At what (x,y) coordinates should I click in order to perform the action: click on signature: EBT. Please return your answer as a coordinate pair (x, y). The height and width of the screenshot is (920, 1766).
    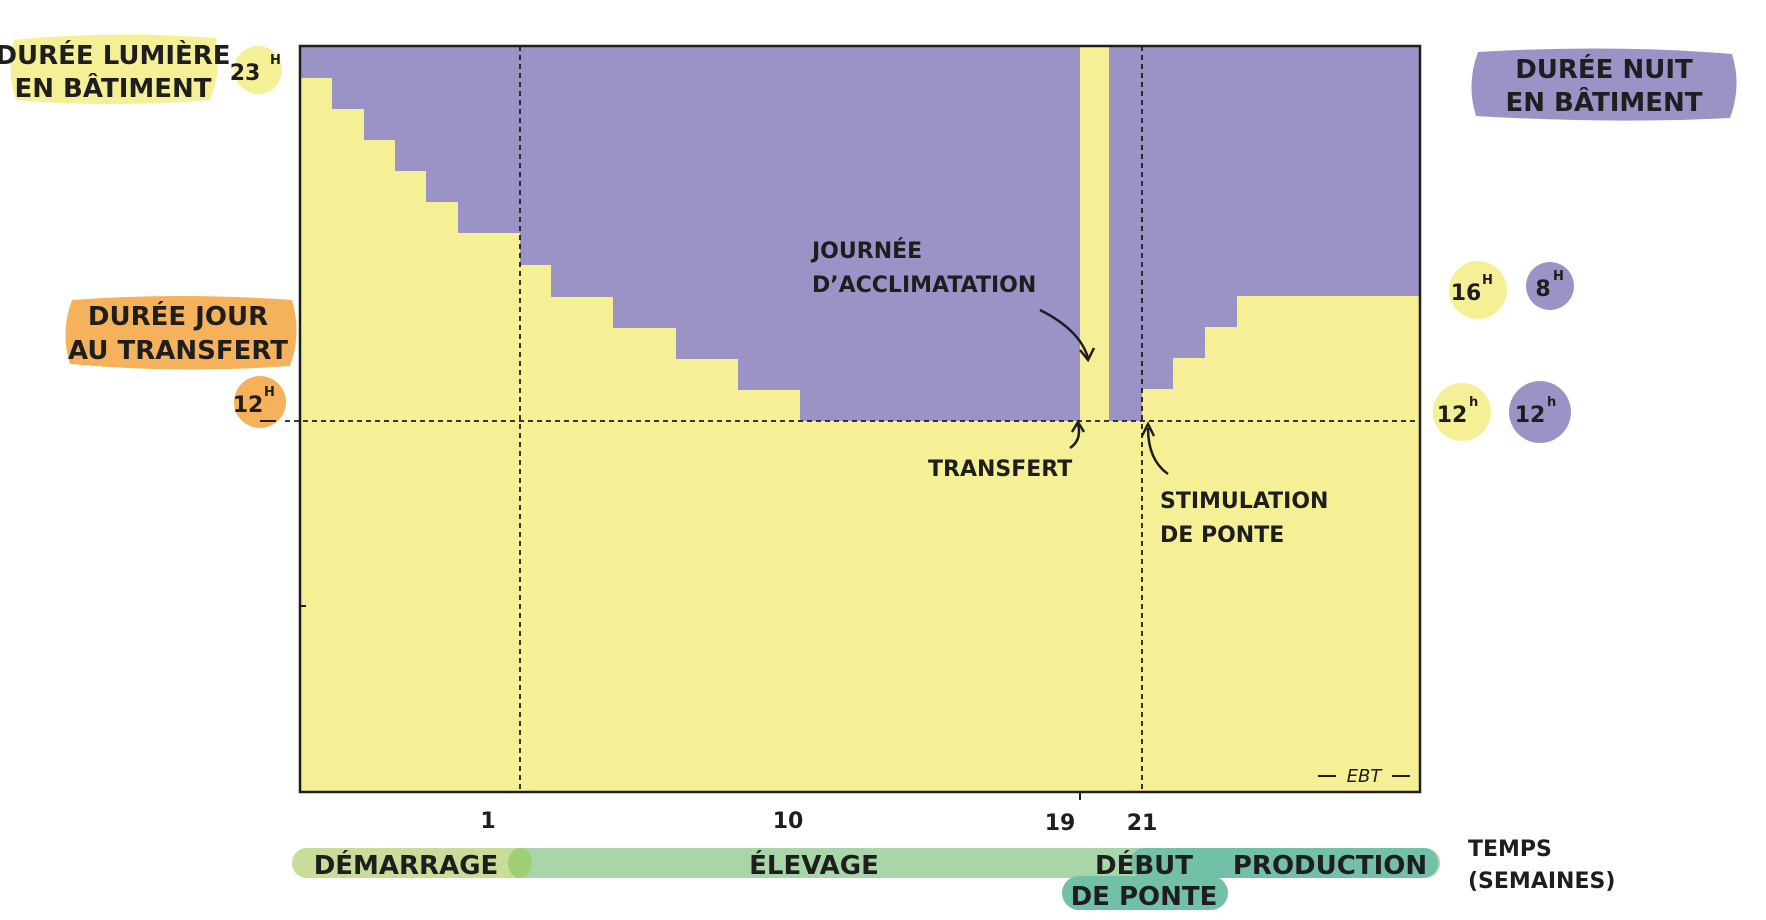
    Looking at the image, I should click on (1365, 776).